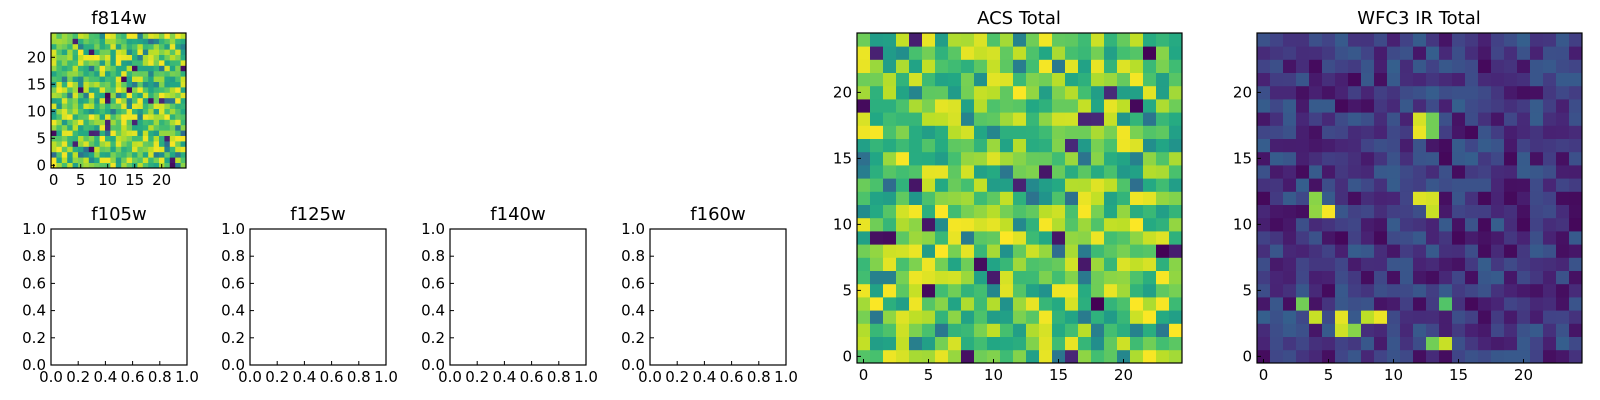  I want to click on x-tick-label: 0.6, so click(332, 377).